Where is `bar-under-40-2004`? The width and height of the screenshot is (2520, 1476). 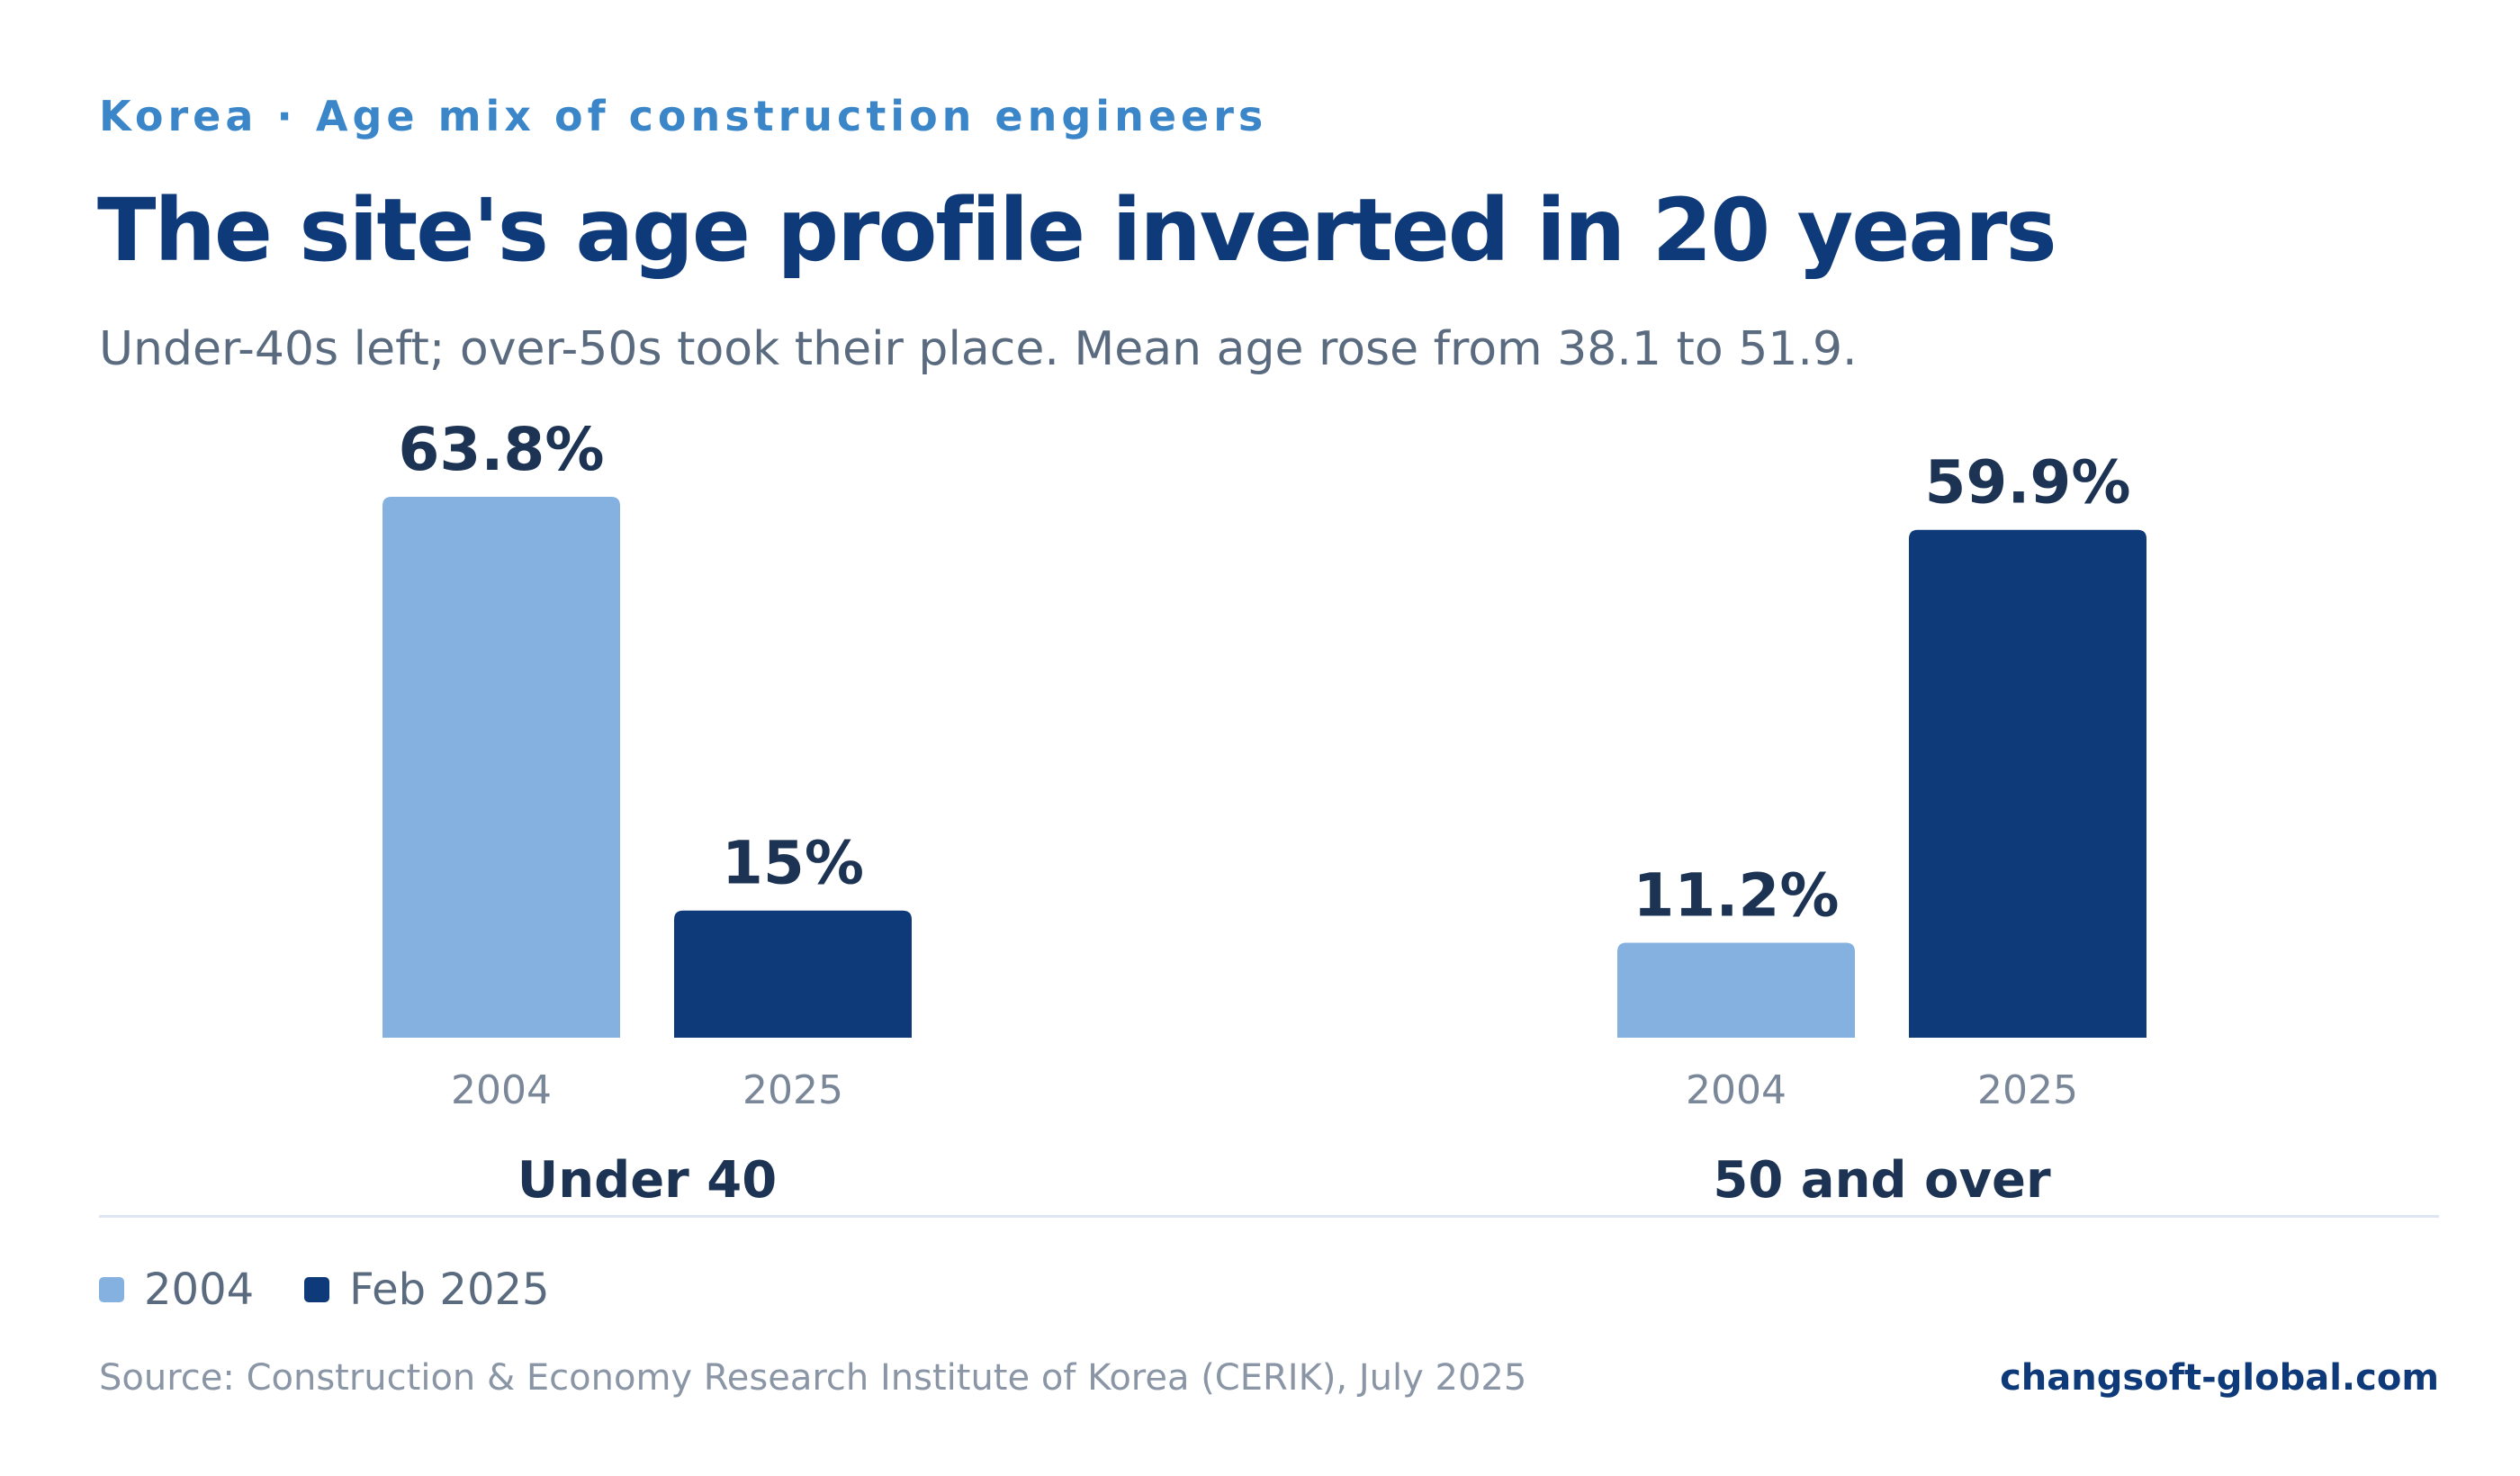
bar-under-40-2004 is located at coordinates (501, 768).